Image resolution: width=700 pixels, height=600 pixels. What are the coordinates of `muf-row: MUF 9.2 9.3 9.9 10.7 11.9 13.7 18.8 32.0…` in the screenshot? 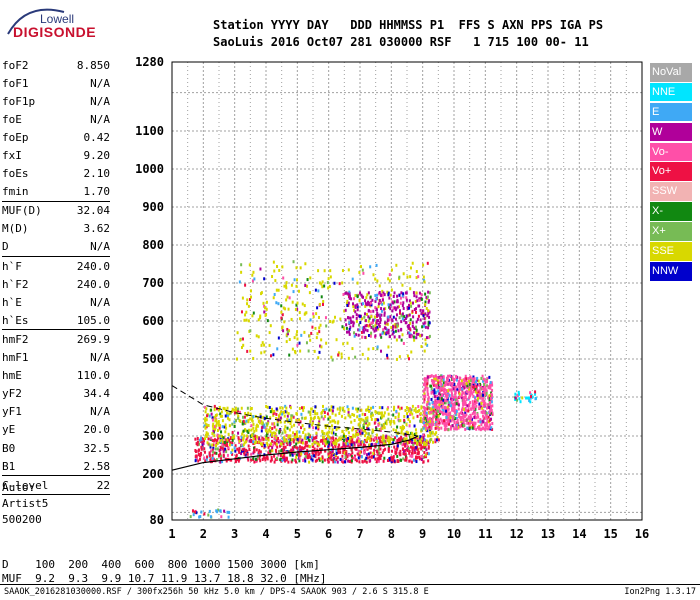 It's located at (164, 578).